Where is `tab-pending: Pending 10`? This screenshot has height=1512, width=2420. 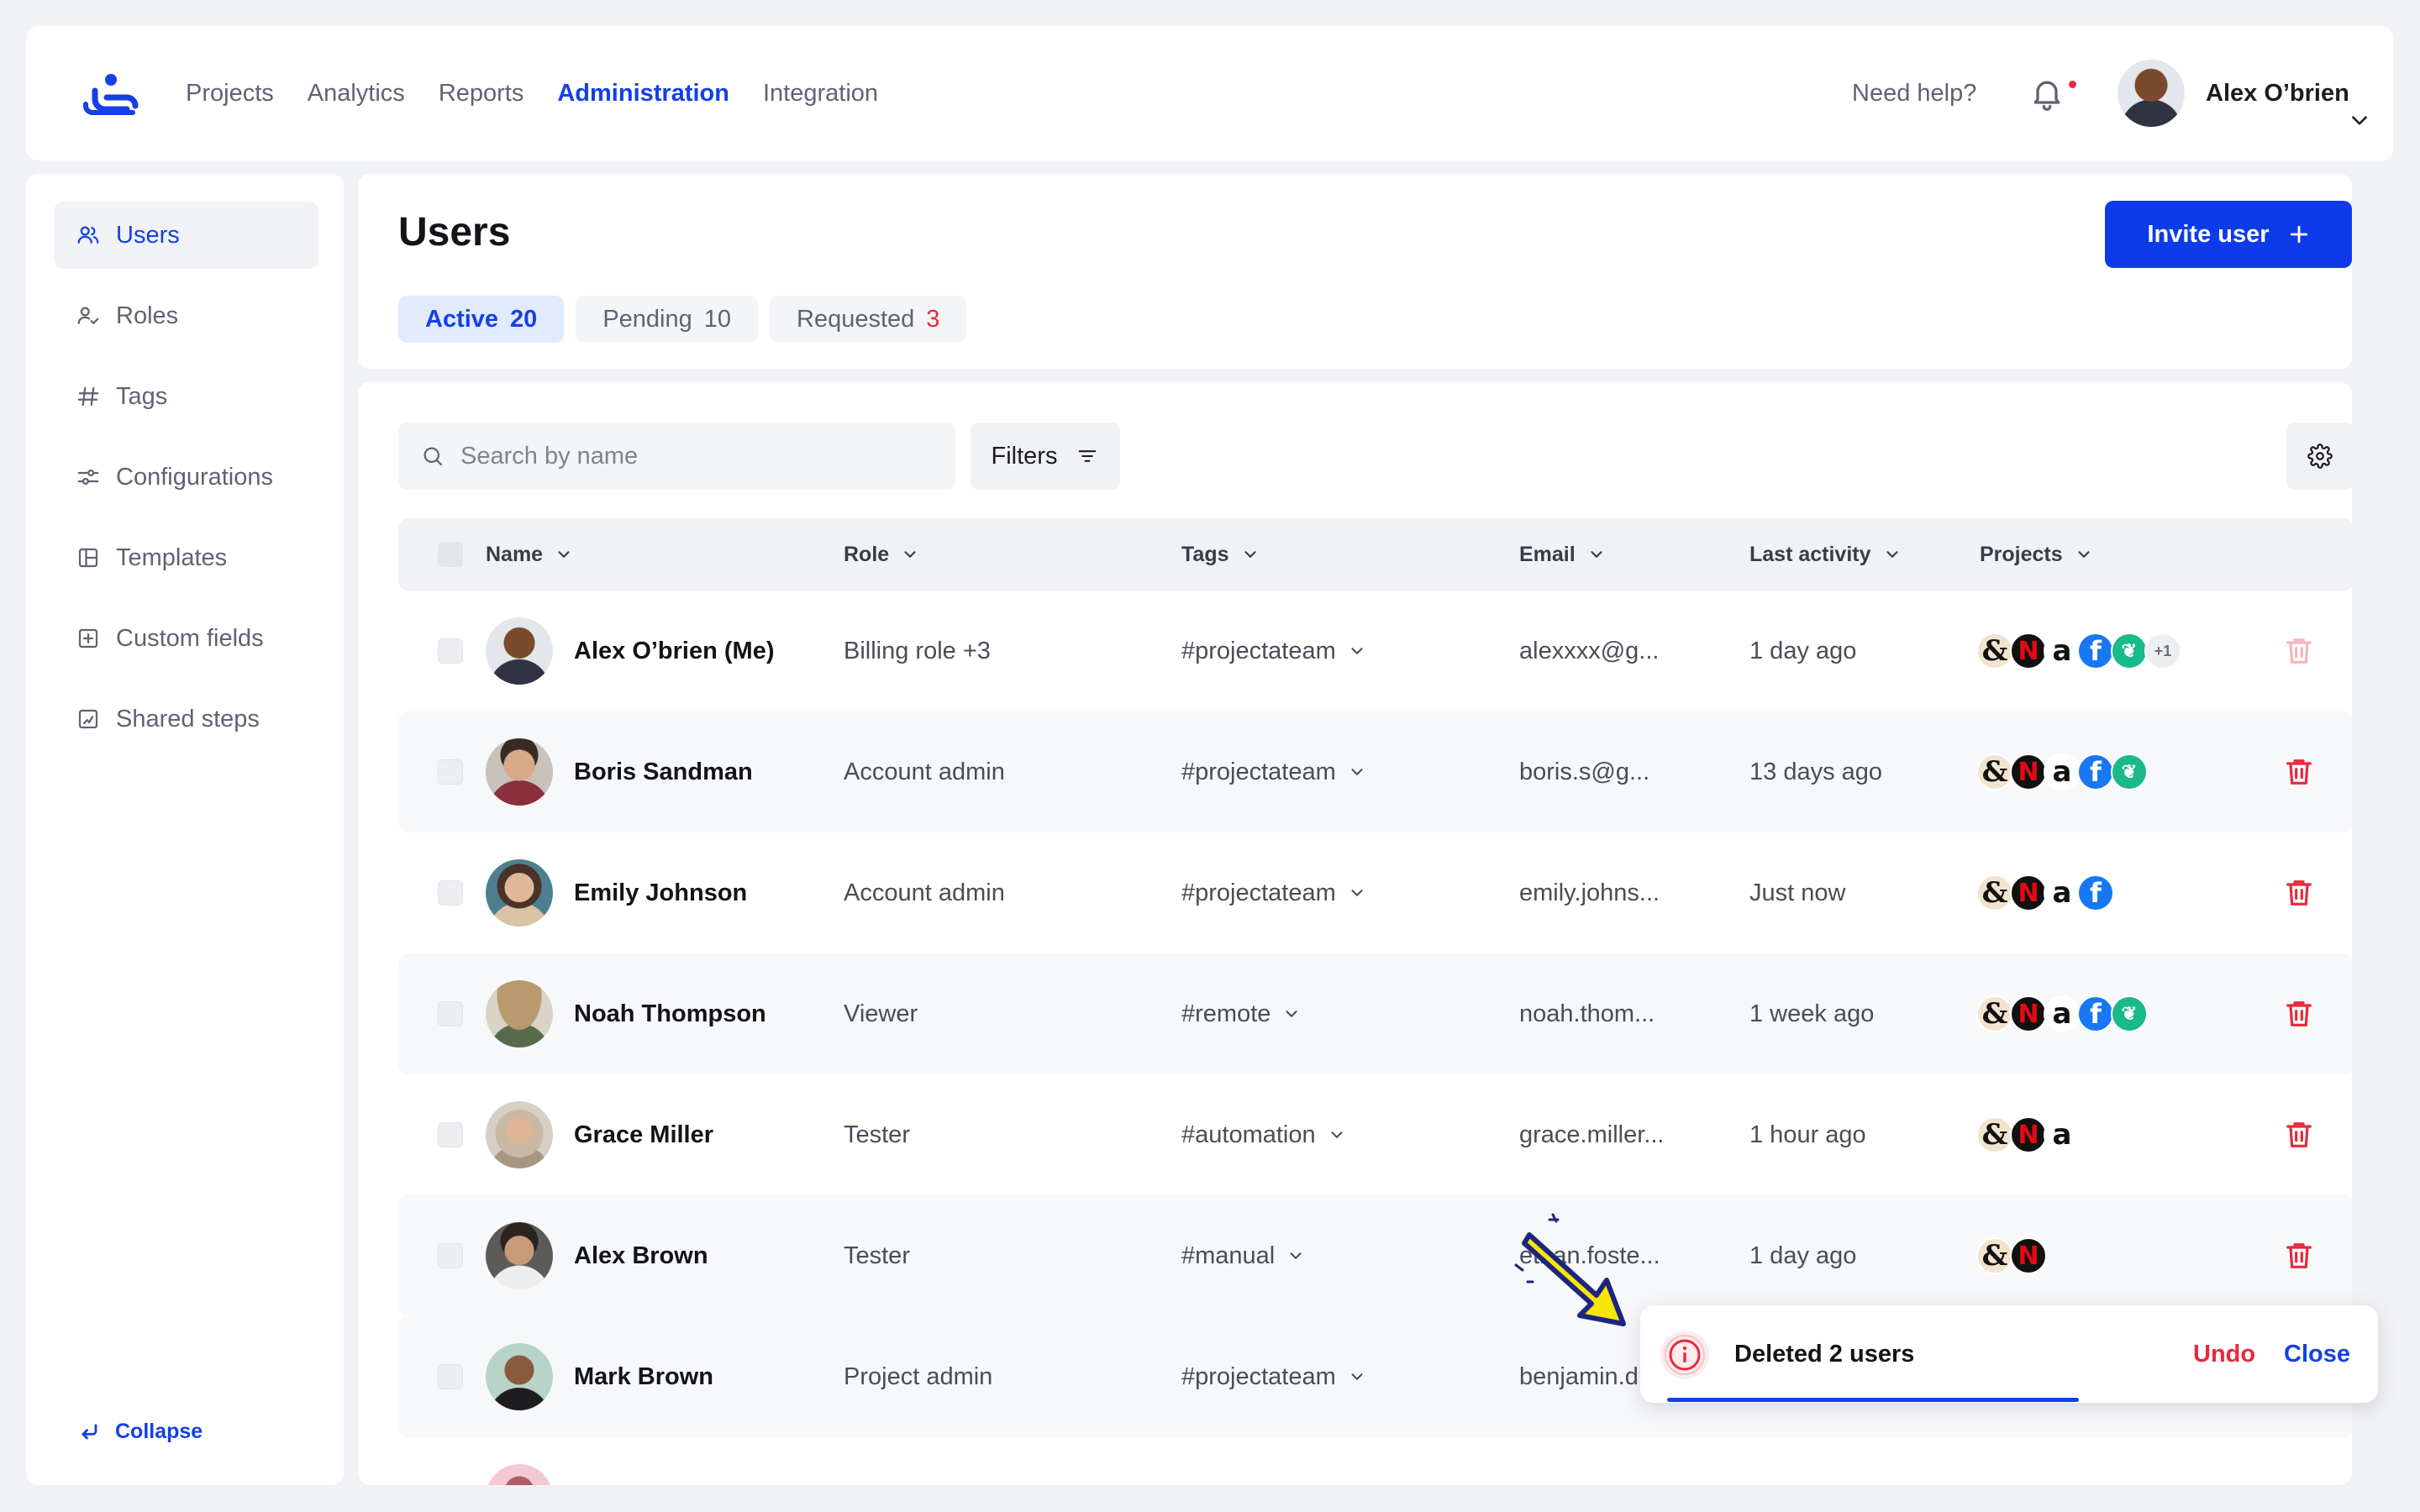 tab-pending: Pending 10 is located at coordinates (667, 319).